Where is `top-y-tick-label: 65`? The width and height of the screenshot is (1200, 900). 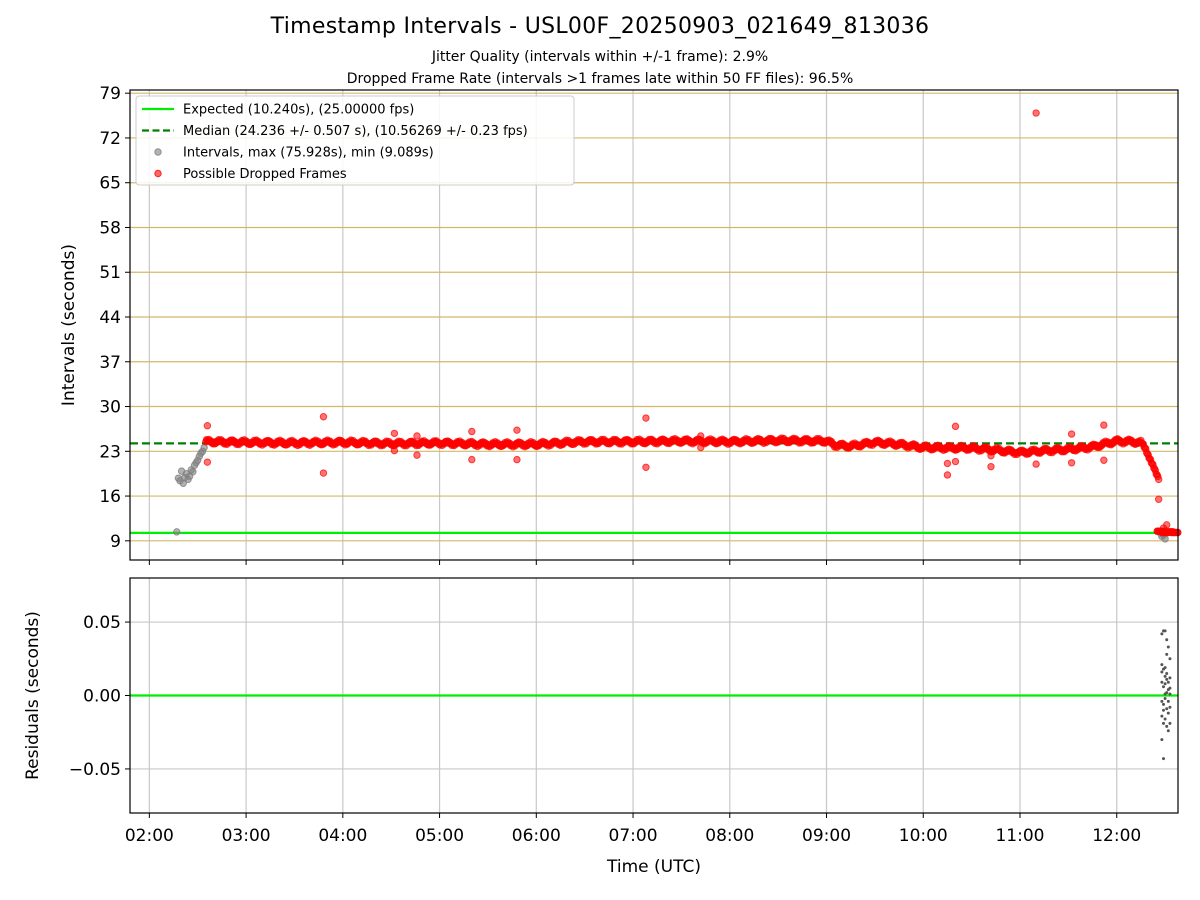 top-y-tick-label: 65 is located at coordinates (110, 184).